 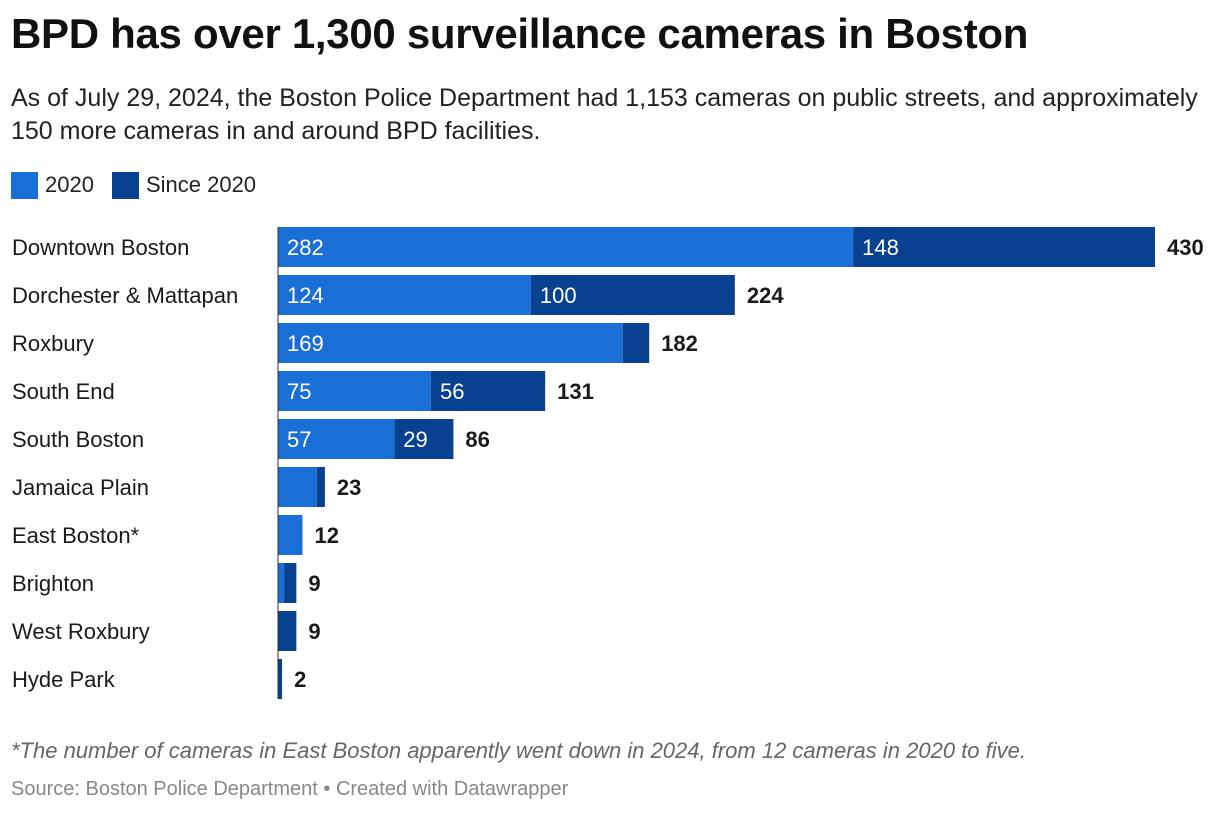 I want to click on category-label-downtown-boston: Downtown Boston, so click(x=100, y=247).